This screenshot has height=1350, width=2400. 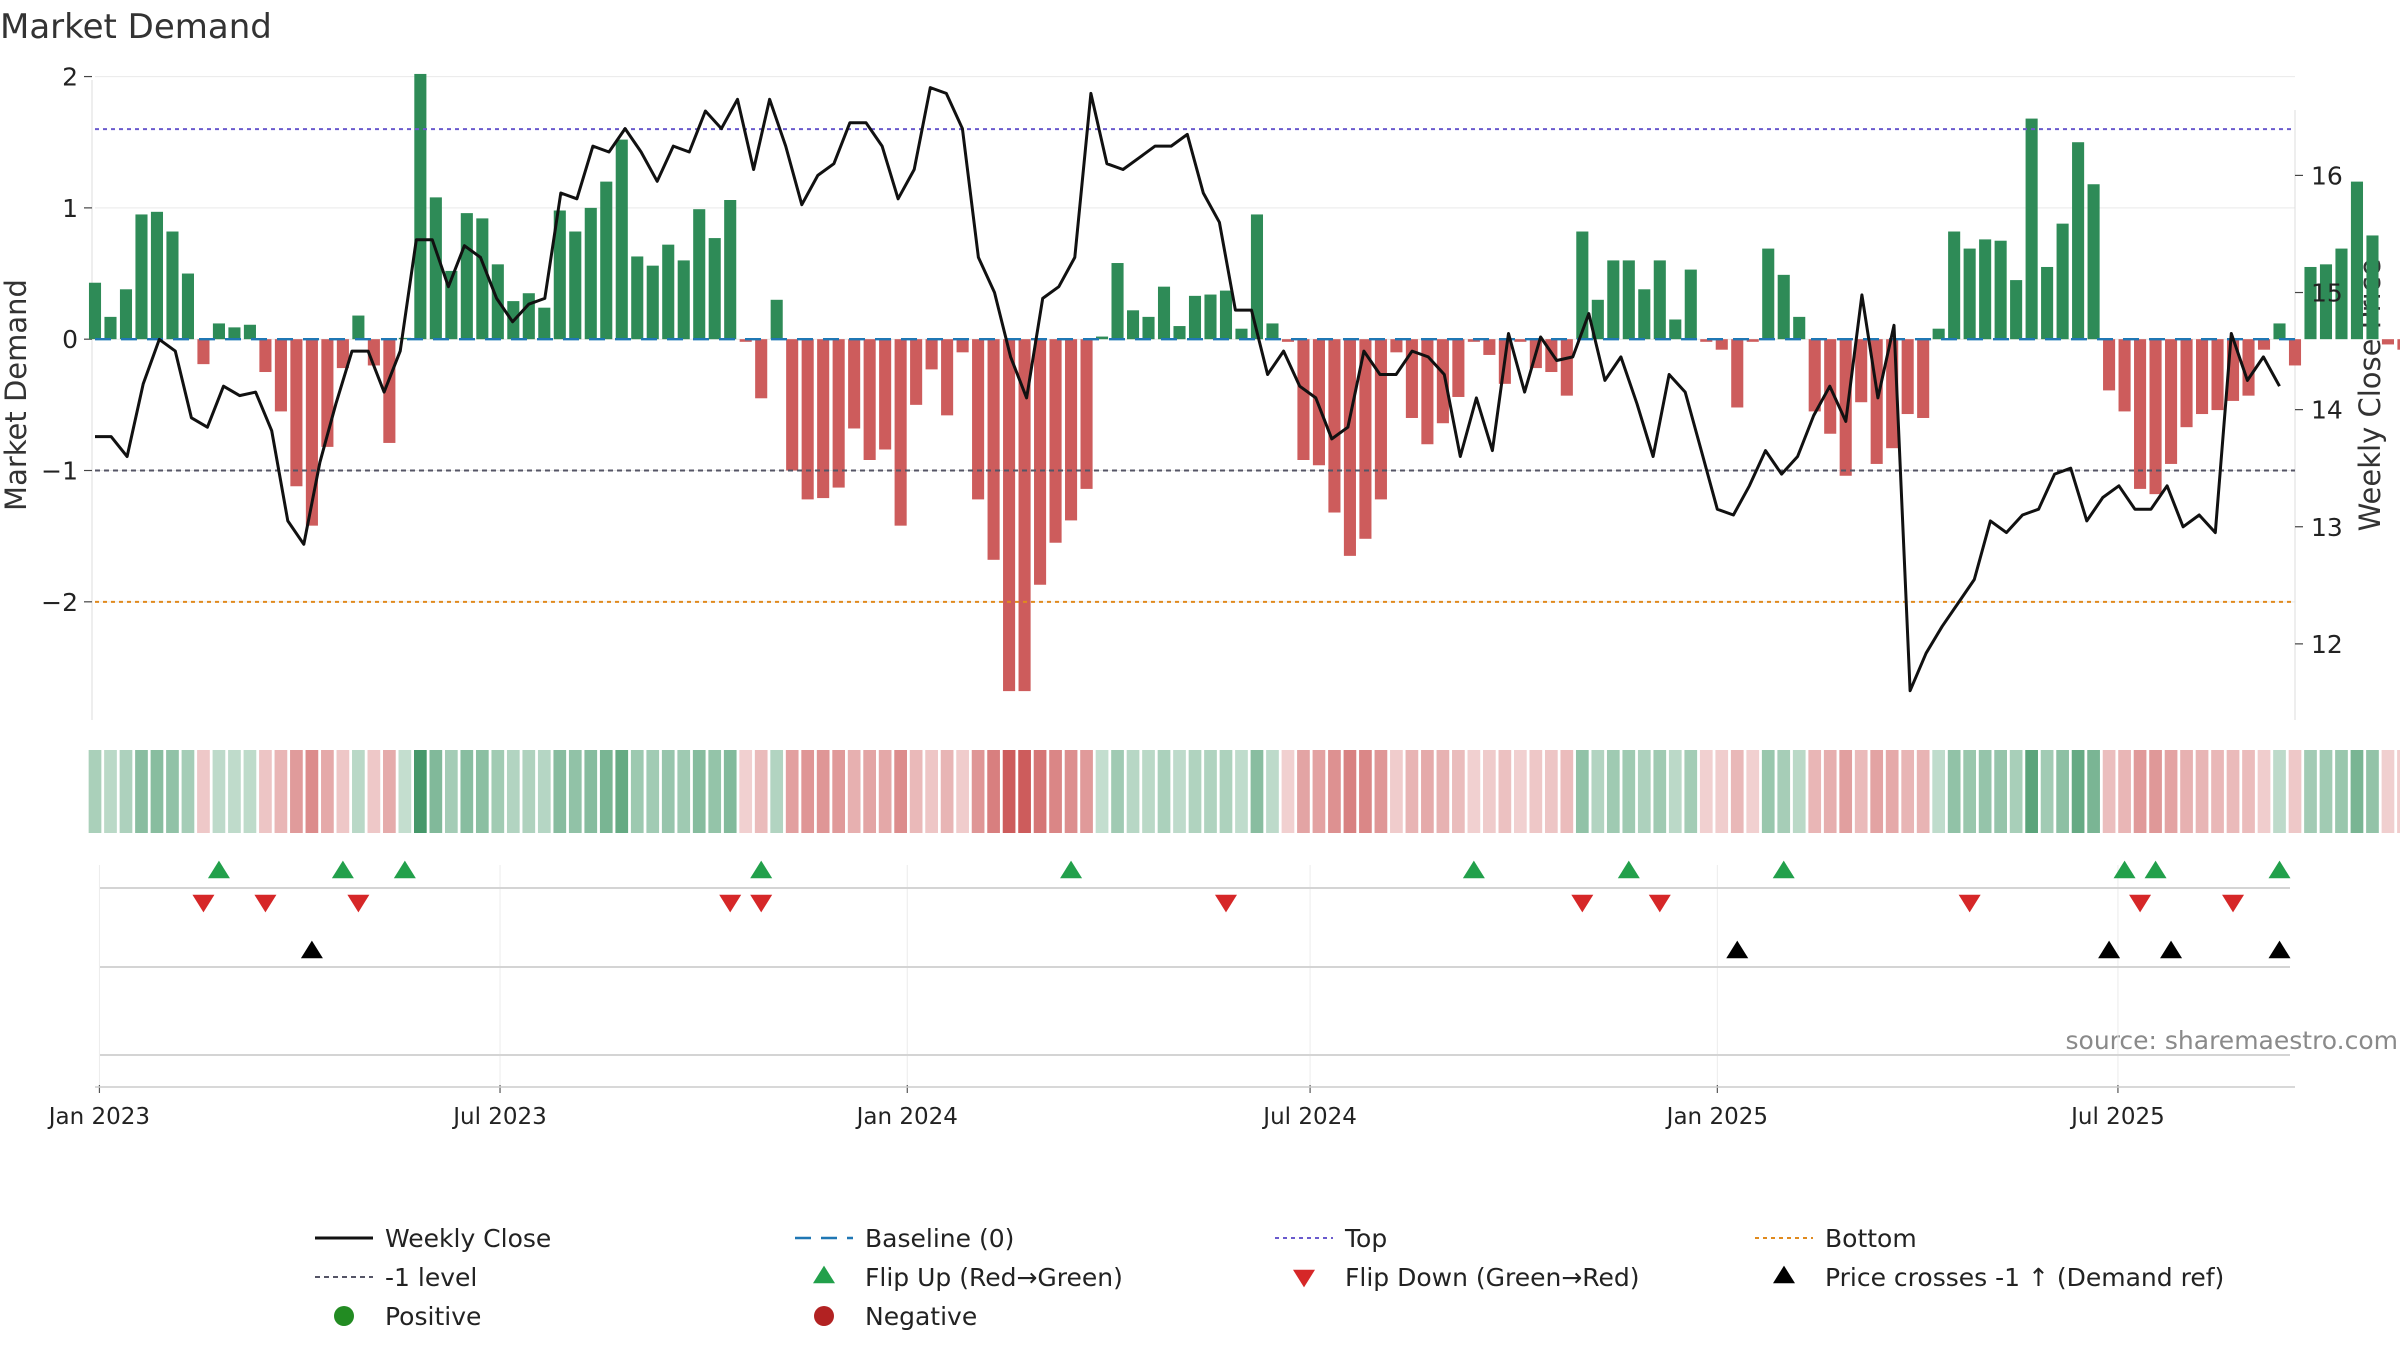 I want to click on demand-color-strip, so click(x=1244, y=791).